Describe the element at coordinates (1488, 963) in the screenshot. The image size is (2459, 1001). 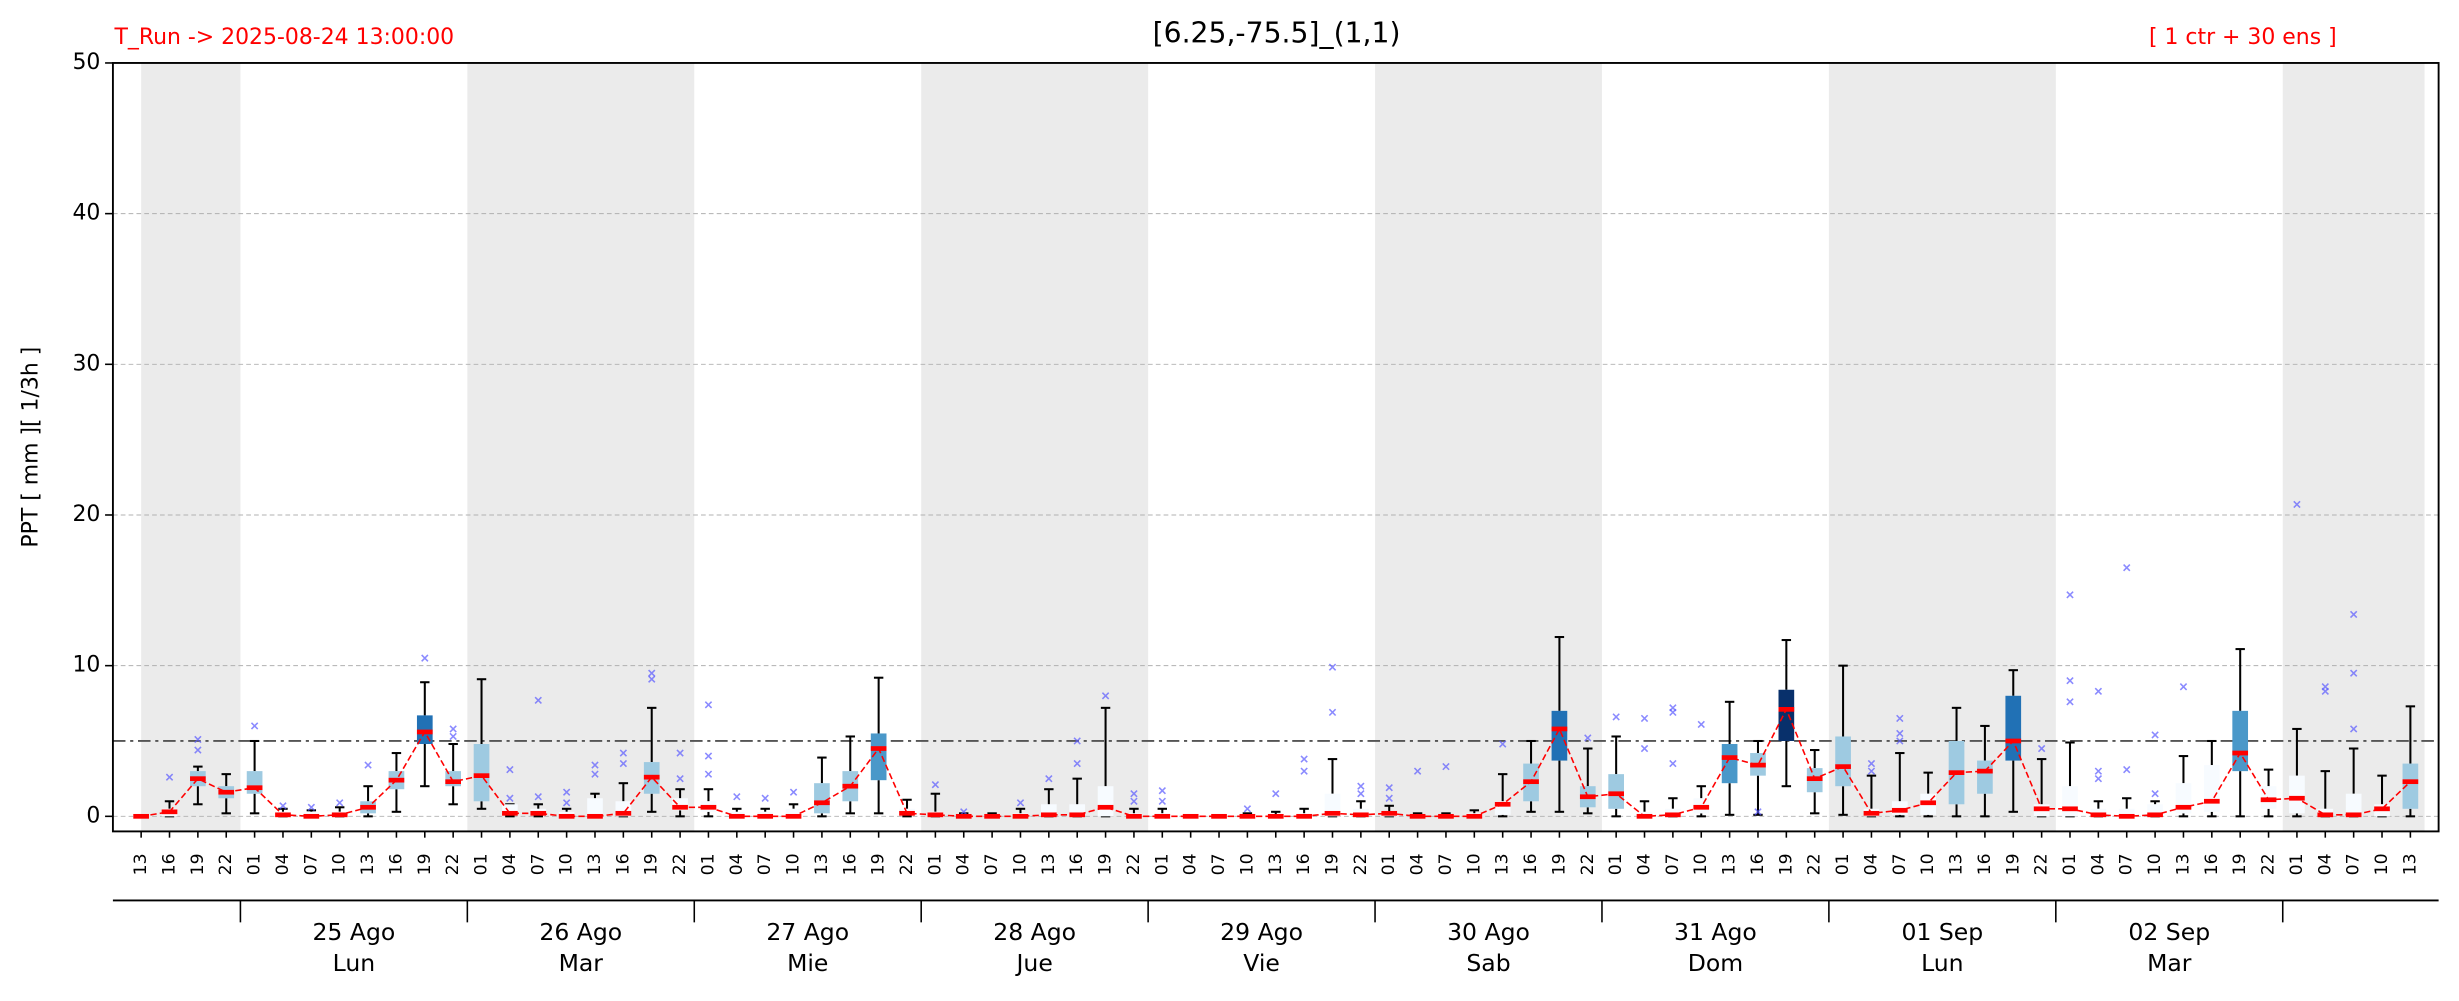
I see `day-weekday: Sab` at that location.